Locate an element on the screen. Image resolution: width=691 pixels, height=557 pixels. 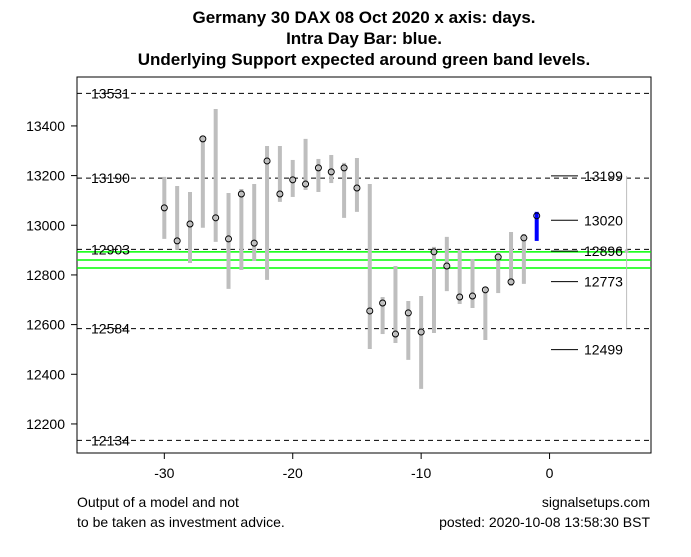
right-level-label: 12499 is located at coordinates (603, 350).